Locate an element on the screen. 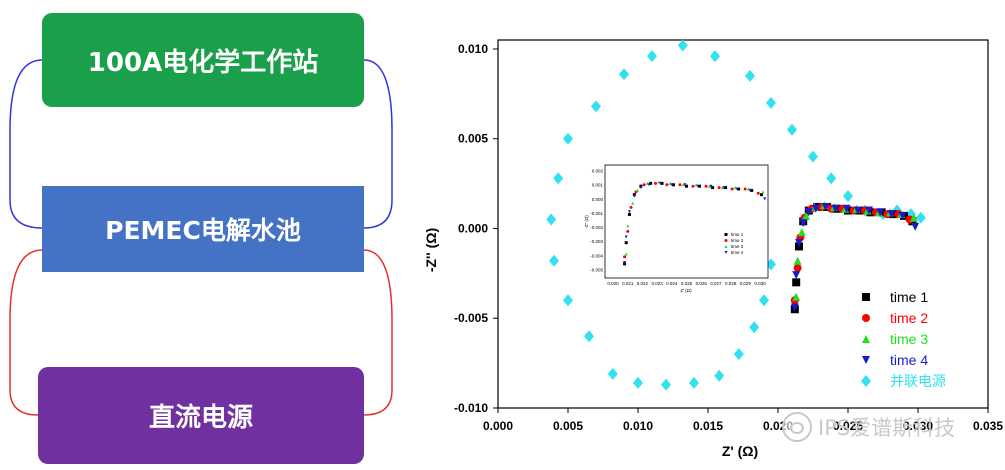 This screenshot has width=1005, height=470. workstation-label: 100A电化学工作站 is located at coordinates (203, 62).